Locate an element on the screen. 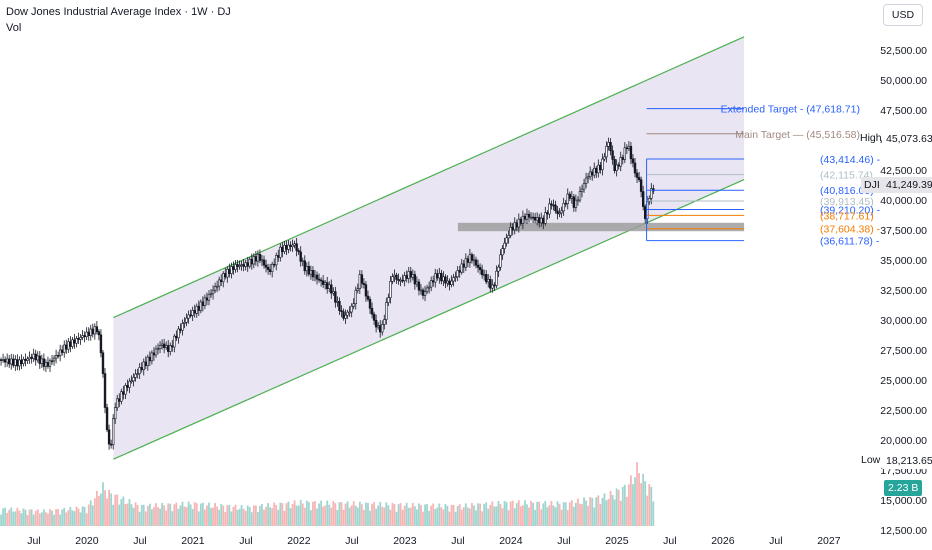 This screenshot has height=550, width=932. x-tick-label: Jul is located at coordinates (139, 541).